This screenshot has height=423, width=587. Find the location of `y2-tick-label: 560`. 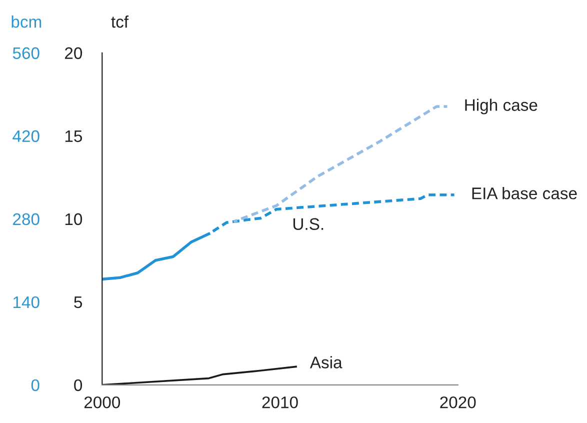

y2-tick-label: 560 is located at coordinates (26, 53).